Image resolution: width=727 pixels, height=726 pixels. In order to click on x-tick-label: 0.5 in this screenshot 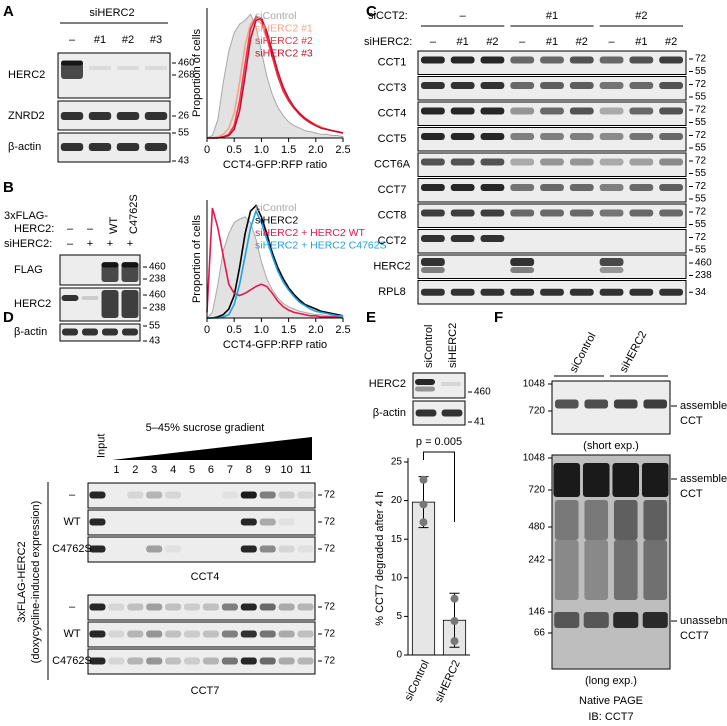, I will do `click(234, 150)`.